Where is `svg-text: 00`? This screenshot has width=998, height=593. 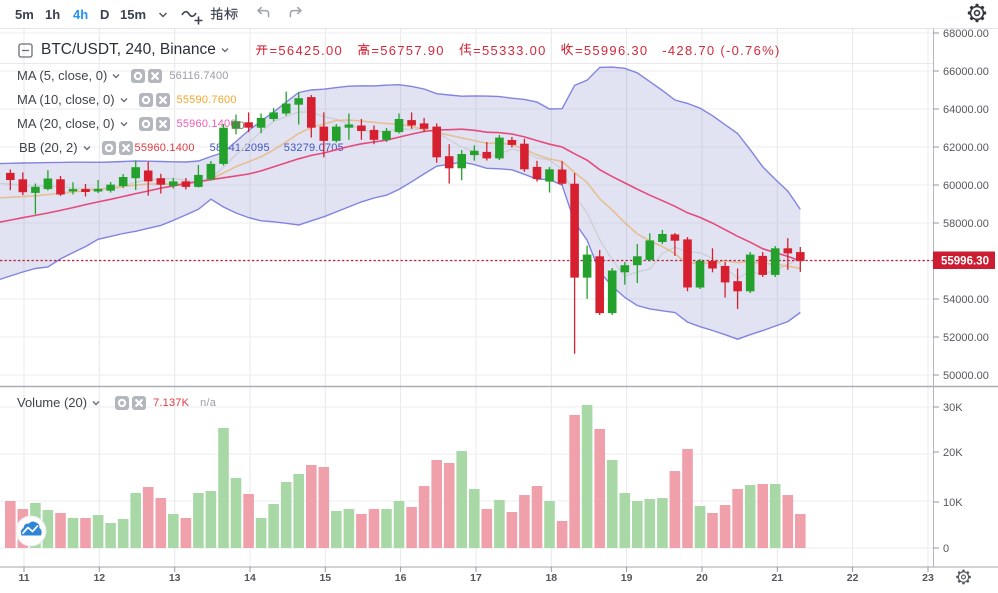 svg-text: 00 is located at coordinates (238, 126).